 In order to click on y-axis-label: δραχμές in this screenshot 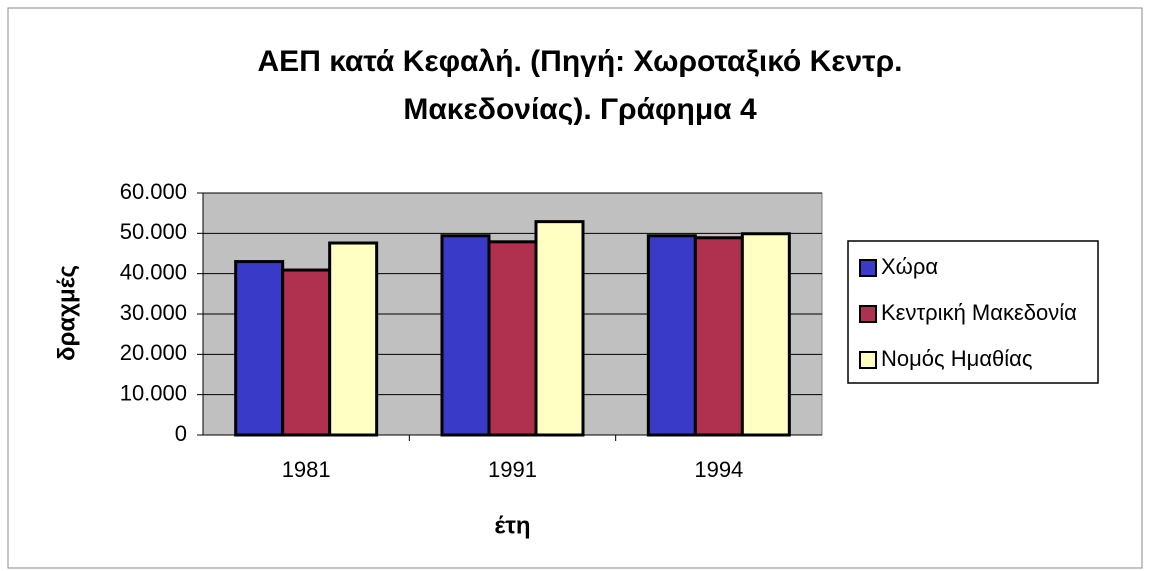, I will do `click(66, 313)`.